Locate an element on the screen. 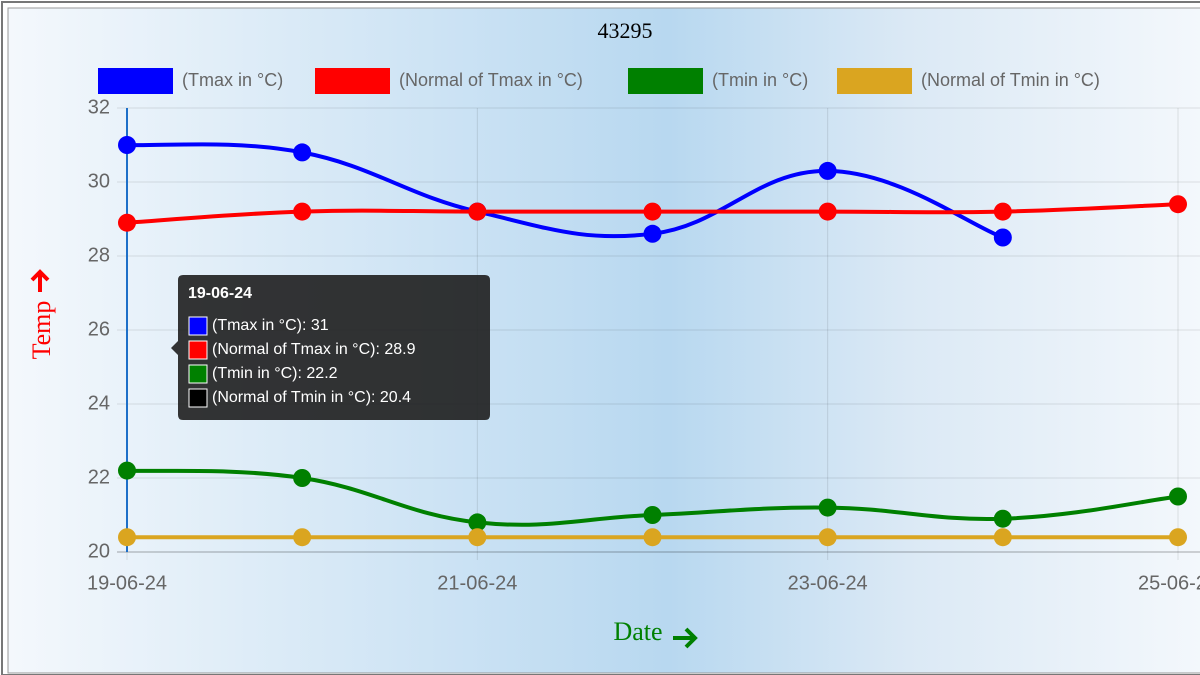 The width and height of the screenshot is (1200, 675). chart-title: 43295 is located at coordinates (625, 30).